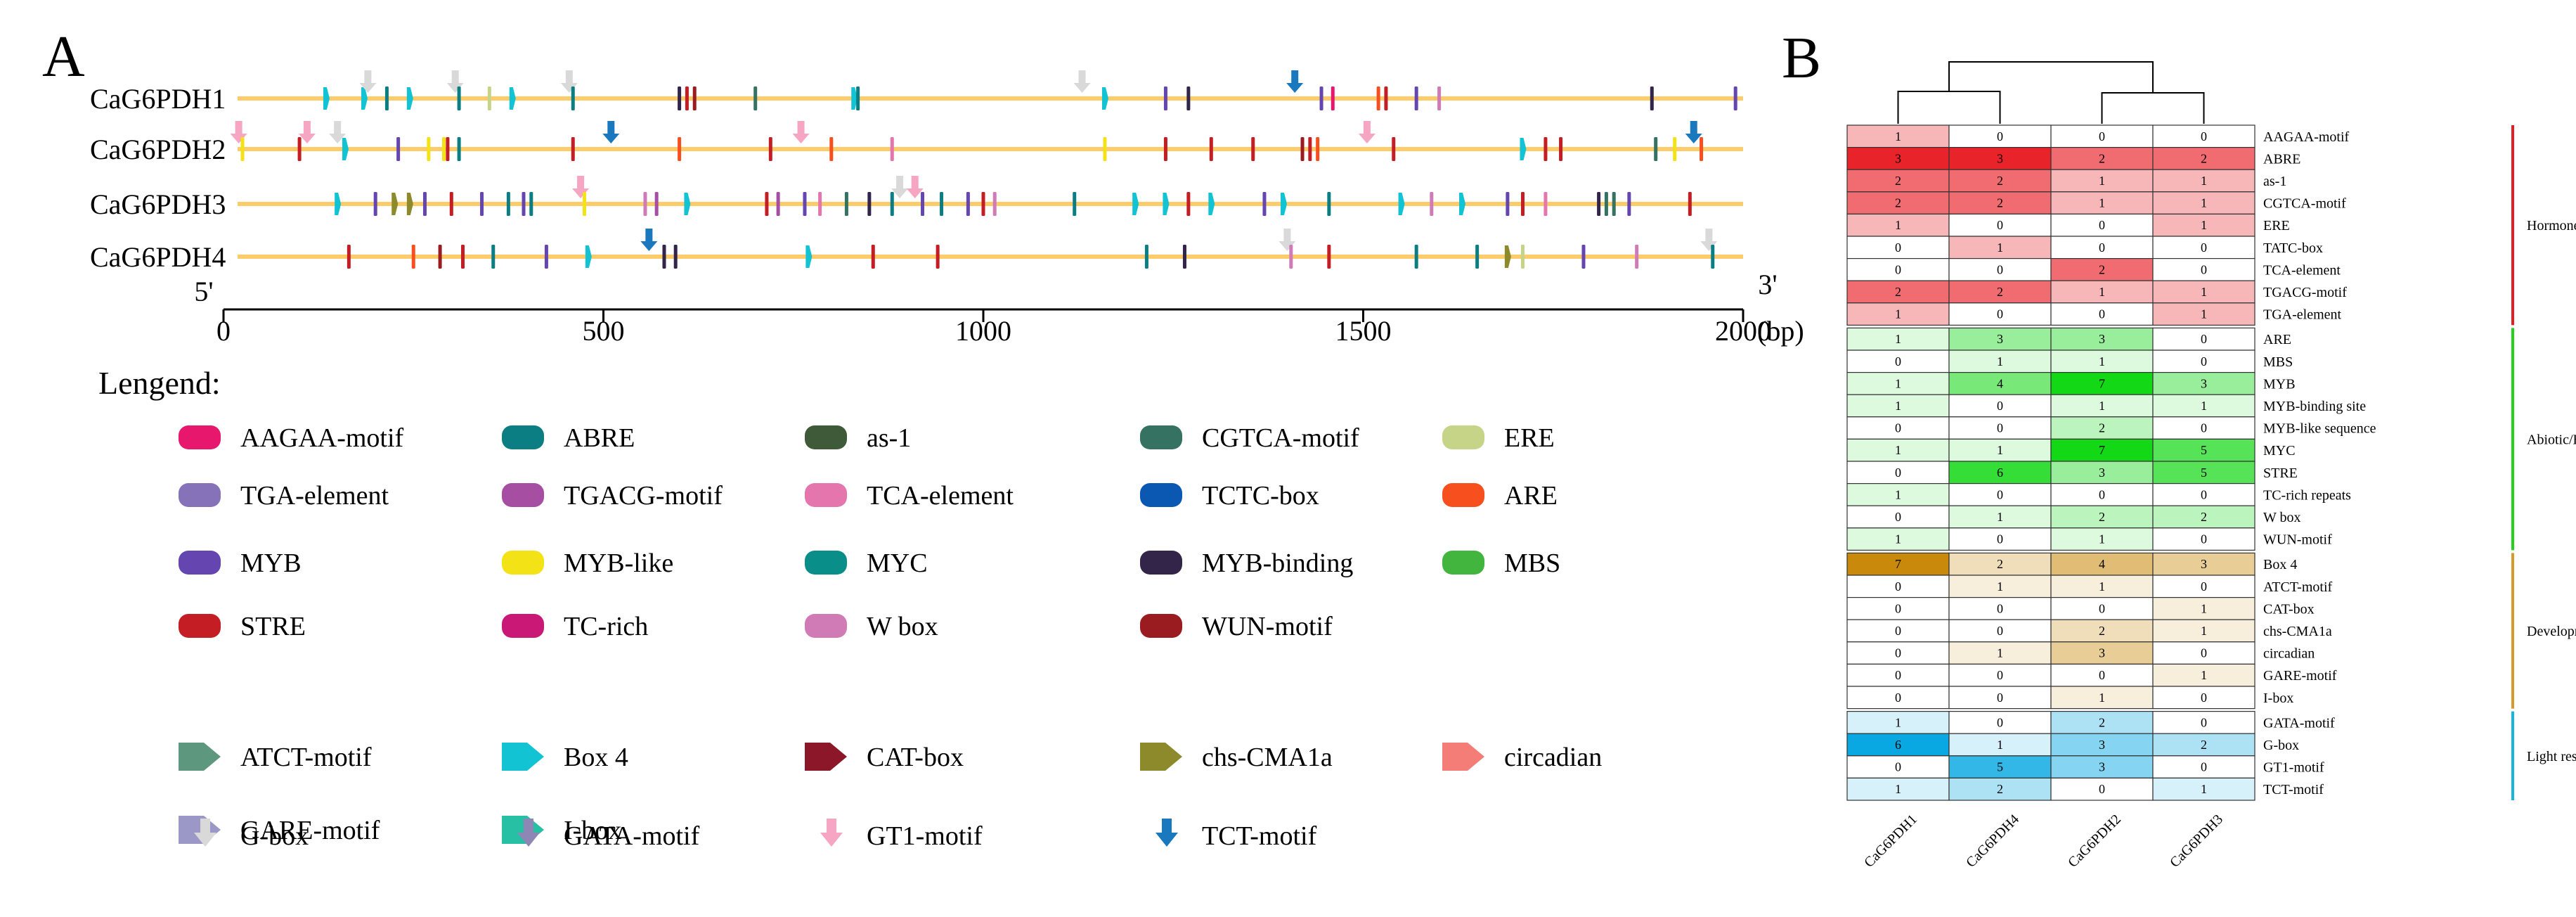 The width and height of the screenshot is (2576, 917). What do you see at coordinates (2102, 564) in the screenshot?
I see `cell-value: 4` at bounding box center [2102, 564].